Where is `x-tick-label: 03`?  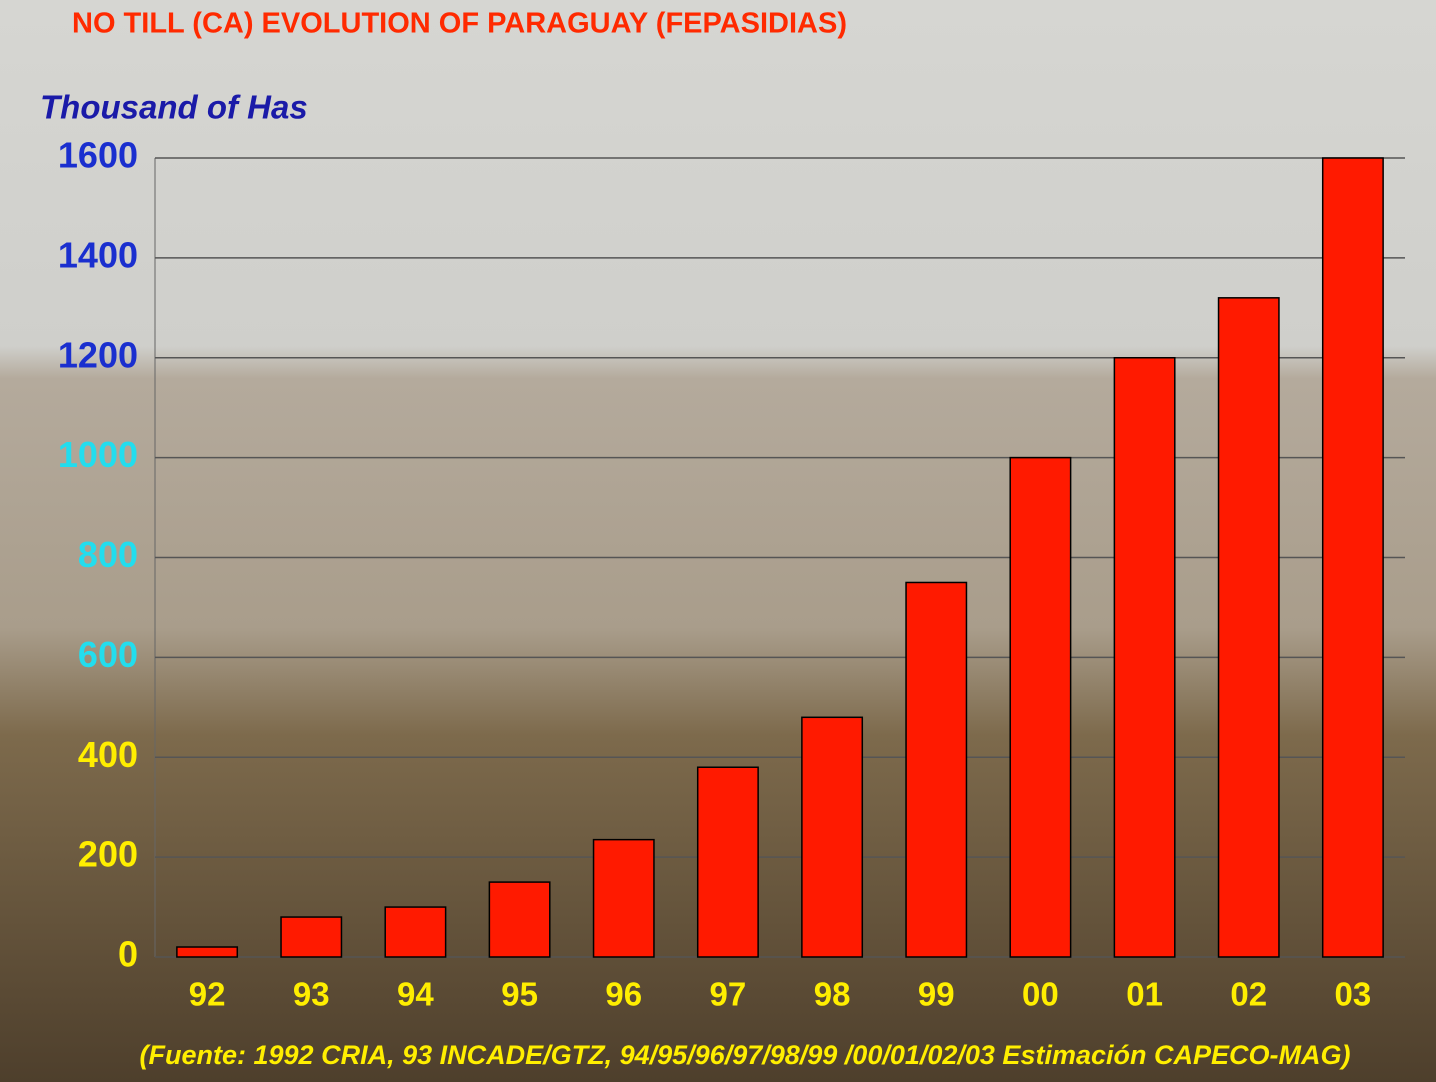 x-tick-label: 03 is located at coordinates (1353, 994).